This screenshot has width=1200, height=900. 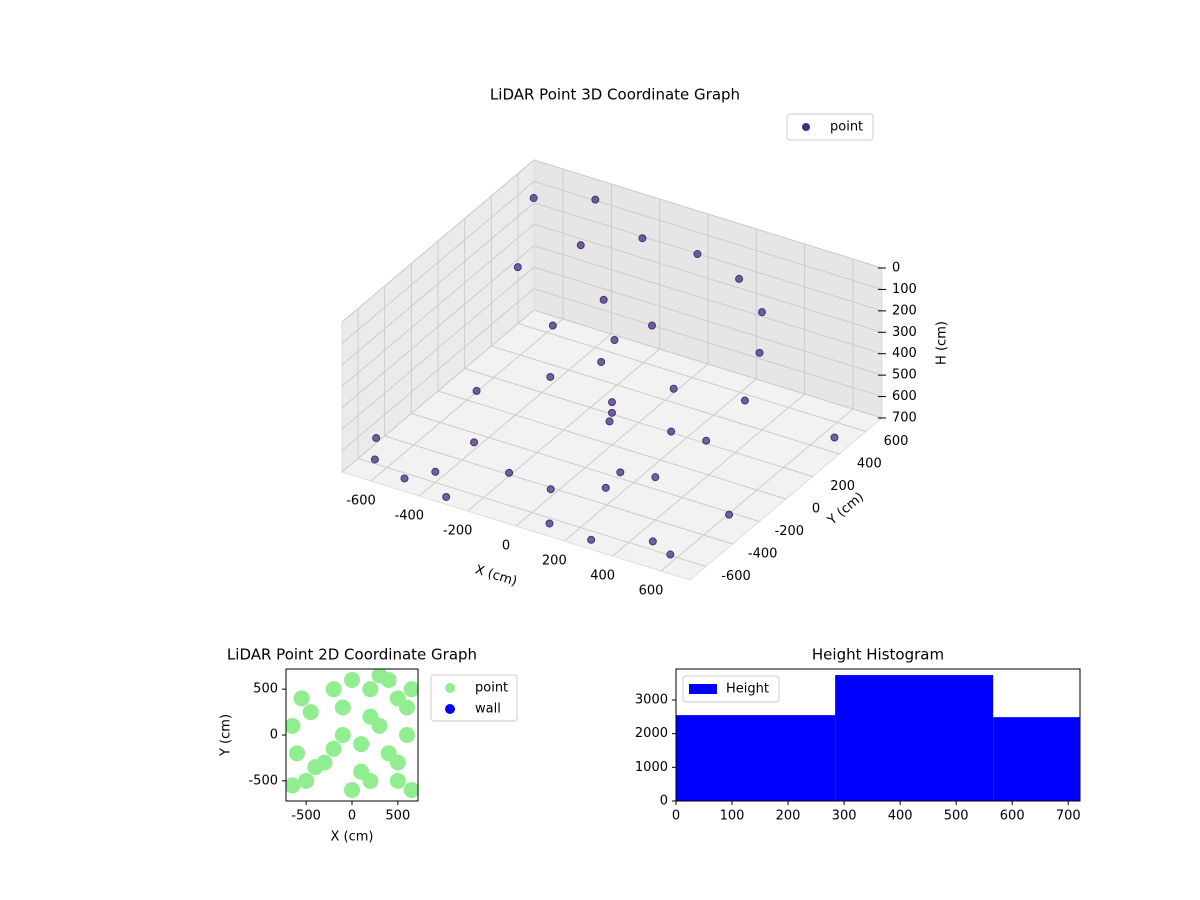 I want to click on x-tick-label: 700, so click(x=1068, y=816).